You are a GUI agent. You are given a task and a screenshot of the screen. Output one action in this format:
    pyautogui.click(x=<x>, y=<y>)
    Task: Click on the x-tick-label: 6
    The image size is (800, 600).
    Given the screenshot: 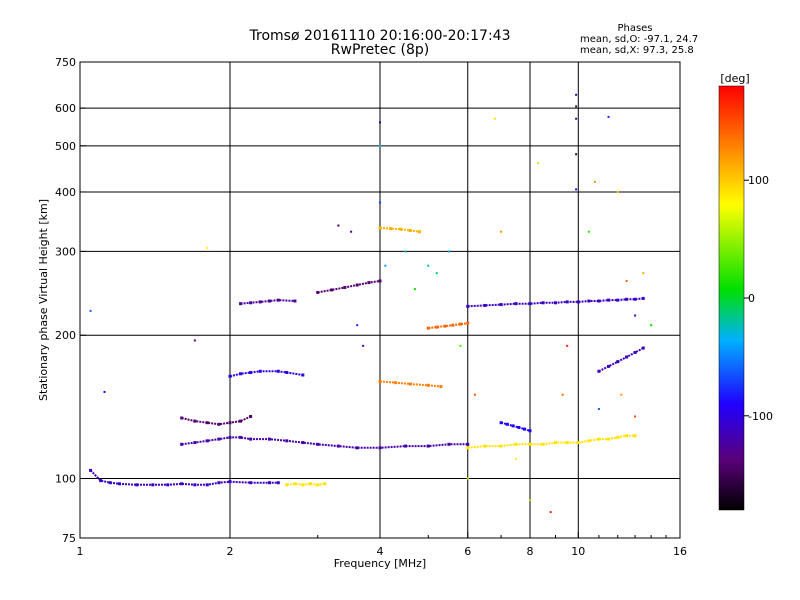 What is the action you would take?
    pyautogui.click(x=467, y=551)
    